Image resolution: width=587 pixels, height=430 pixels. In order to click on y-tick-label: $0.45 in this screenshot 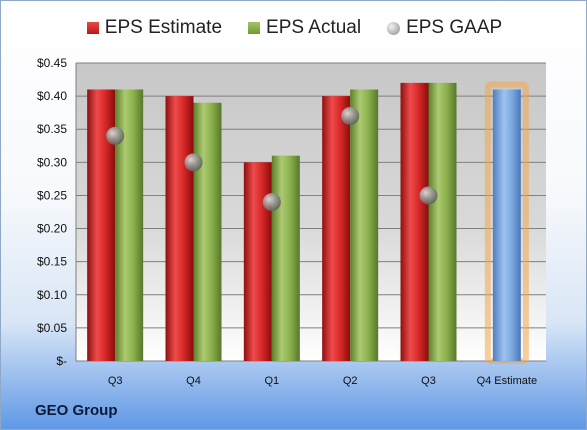, I will do `click(52, 63)`.